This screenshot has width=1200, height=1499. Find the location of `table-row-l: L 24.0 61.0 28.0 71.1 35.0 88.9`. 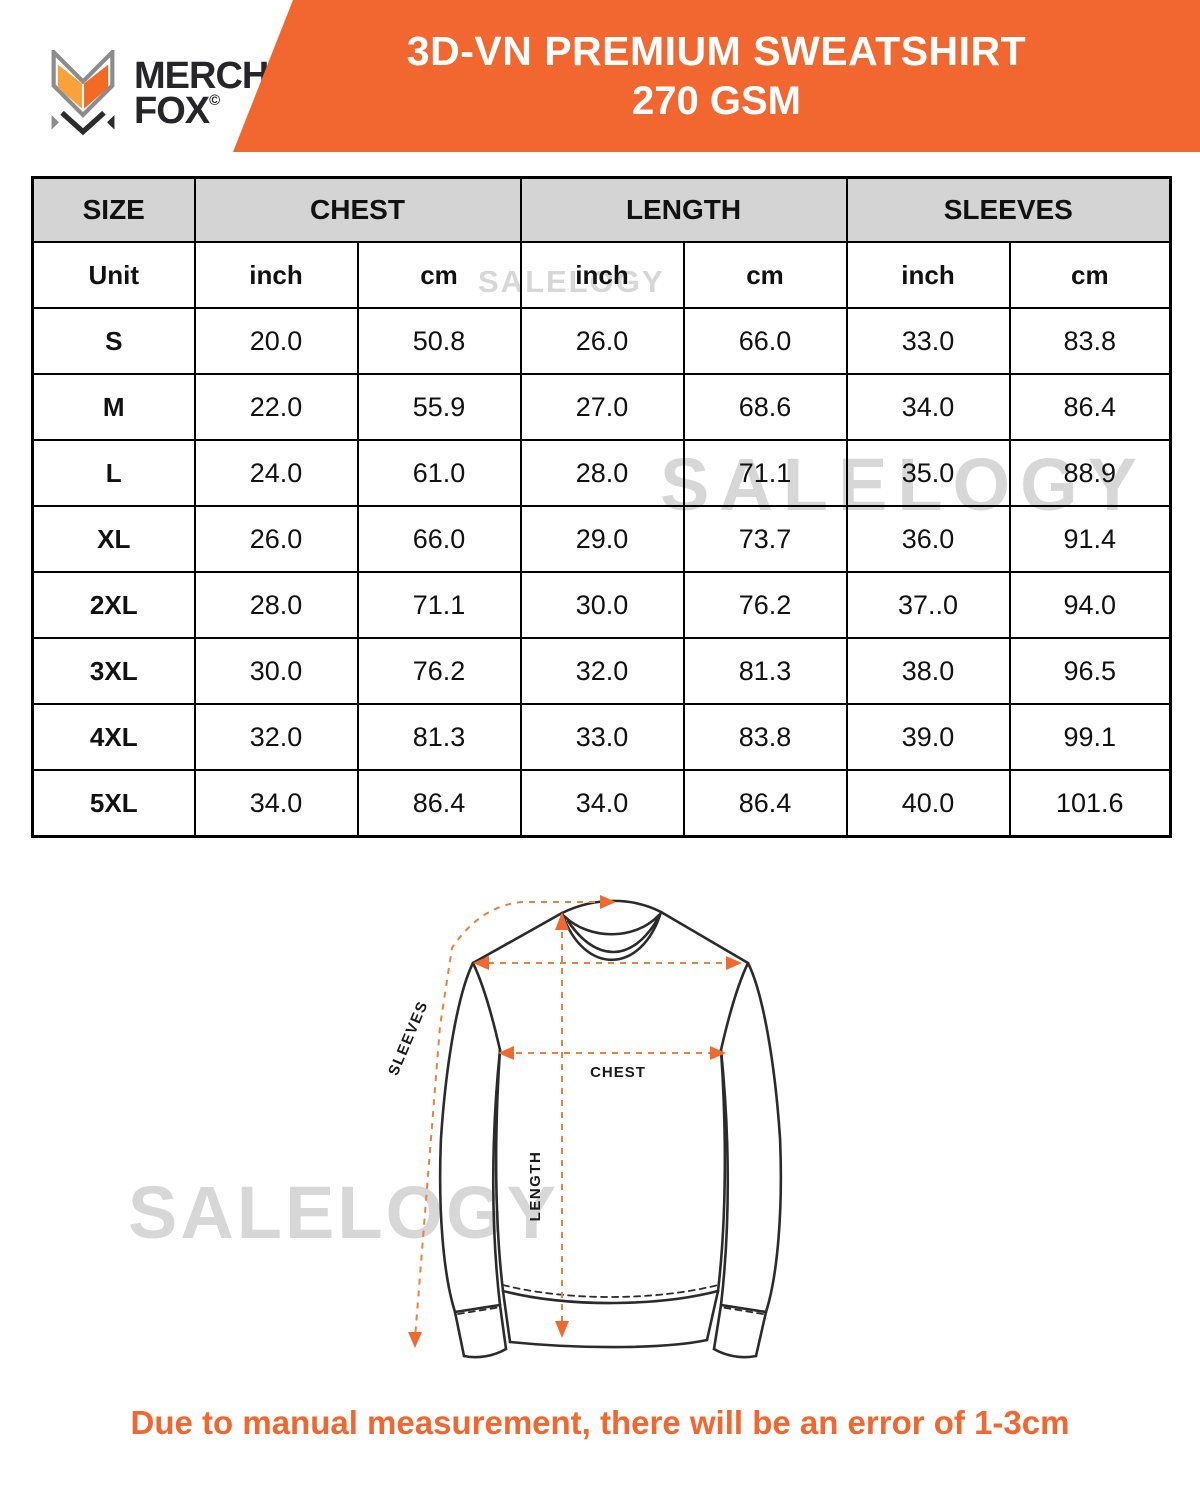

table-row-l: L 24.0 61.0 28.0 71.1 35.0 88.9 is located at coordinates (601, 473).